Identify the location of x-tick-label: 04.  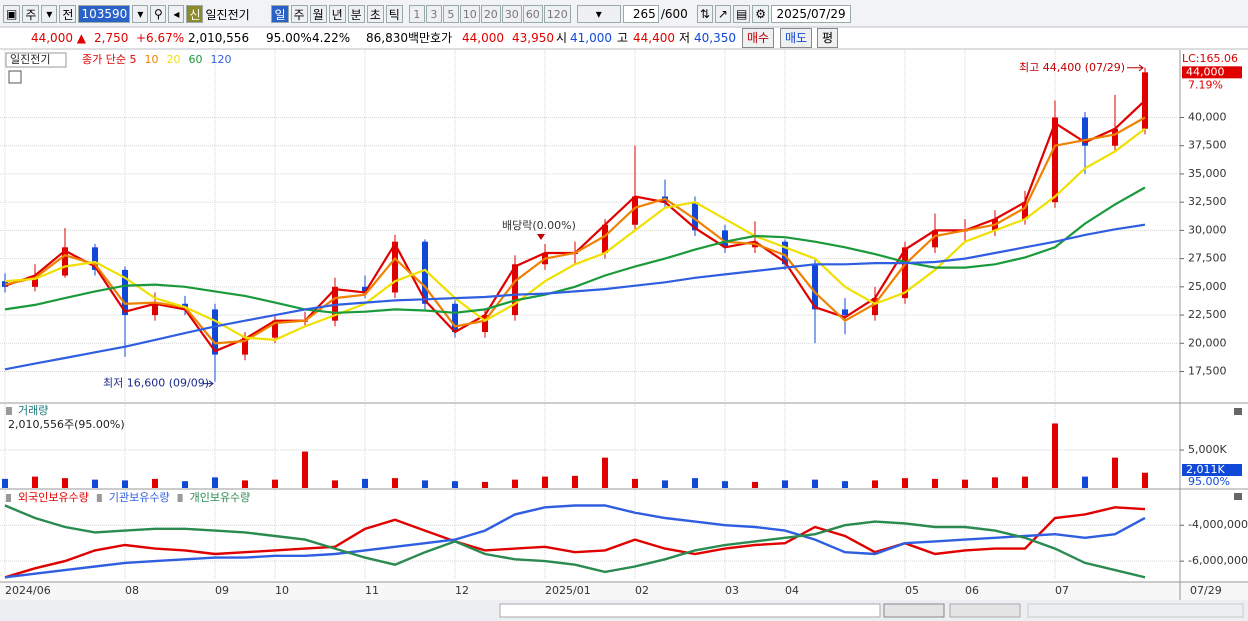
(792, 590).